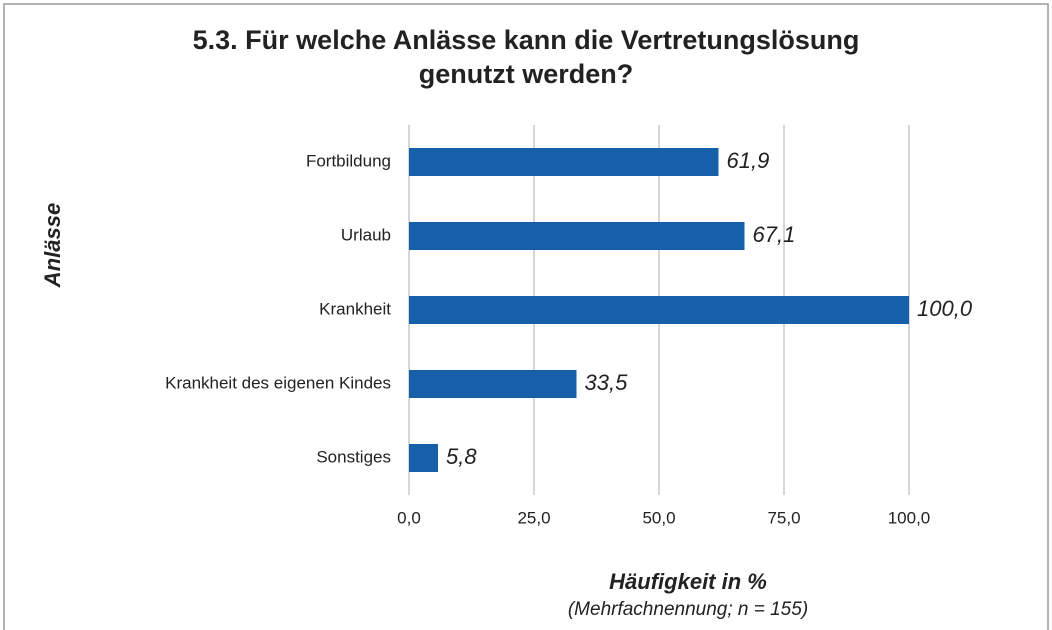  Describe the element at coordinates (366, 234) in the screenshot. I see `y-tick-label: Urlaub` at that location.